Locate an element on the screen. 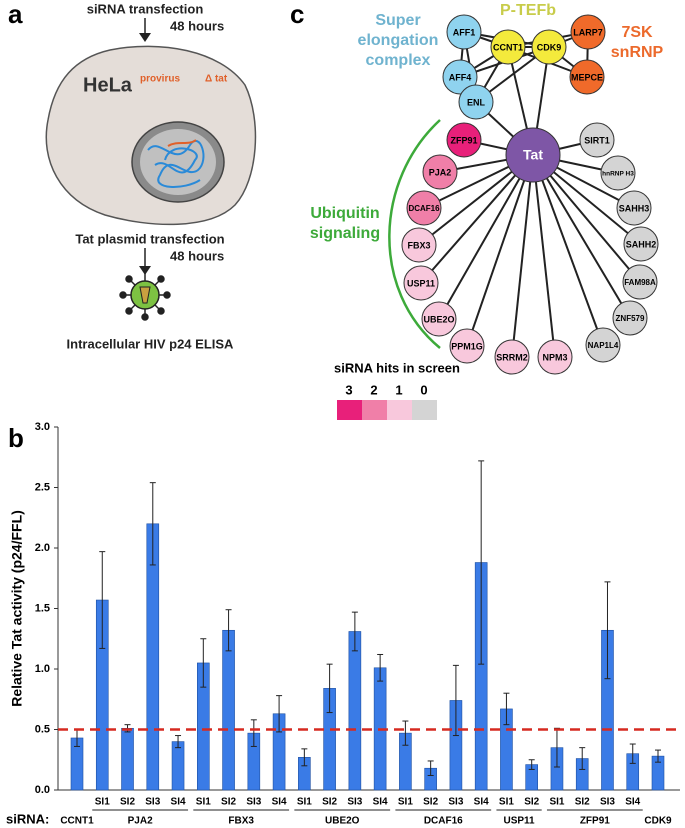 This screenshot has width=685, height=828. readout-text: Intracellular HIV p24 ELISA is located at coordinates (150, 343).